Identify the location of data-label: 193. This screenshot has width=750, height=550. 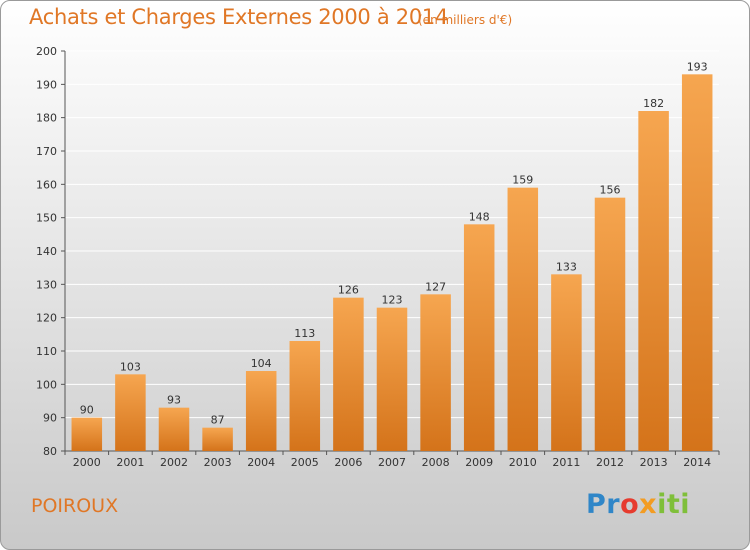
(697, 66).